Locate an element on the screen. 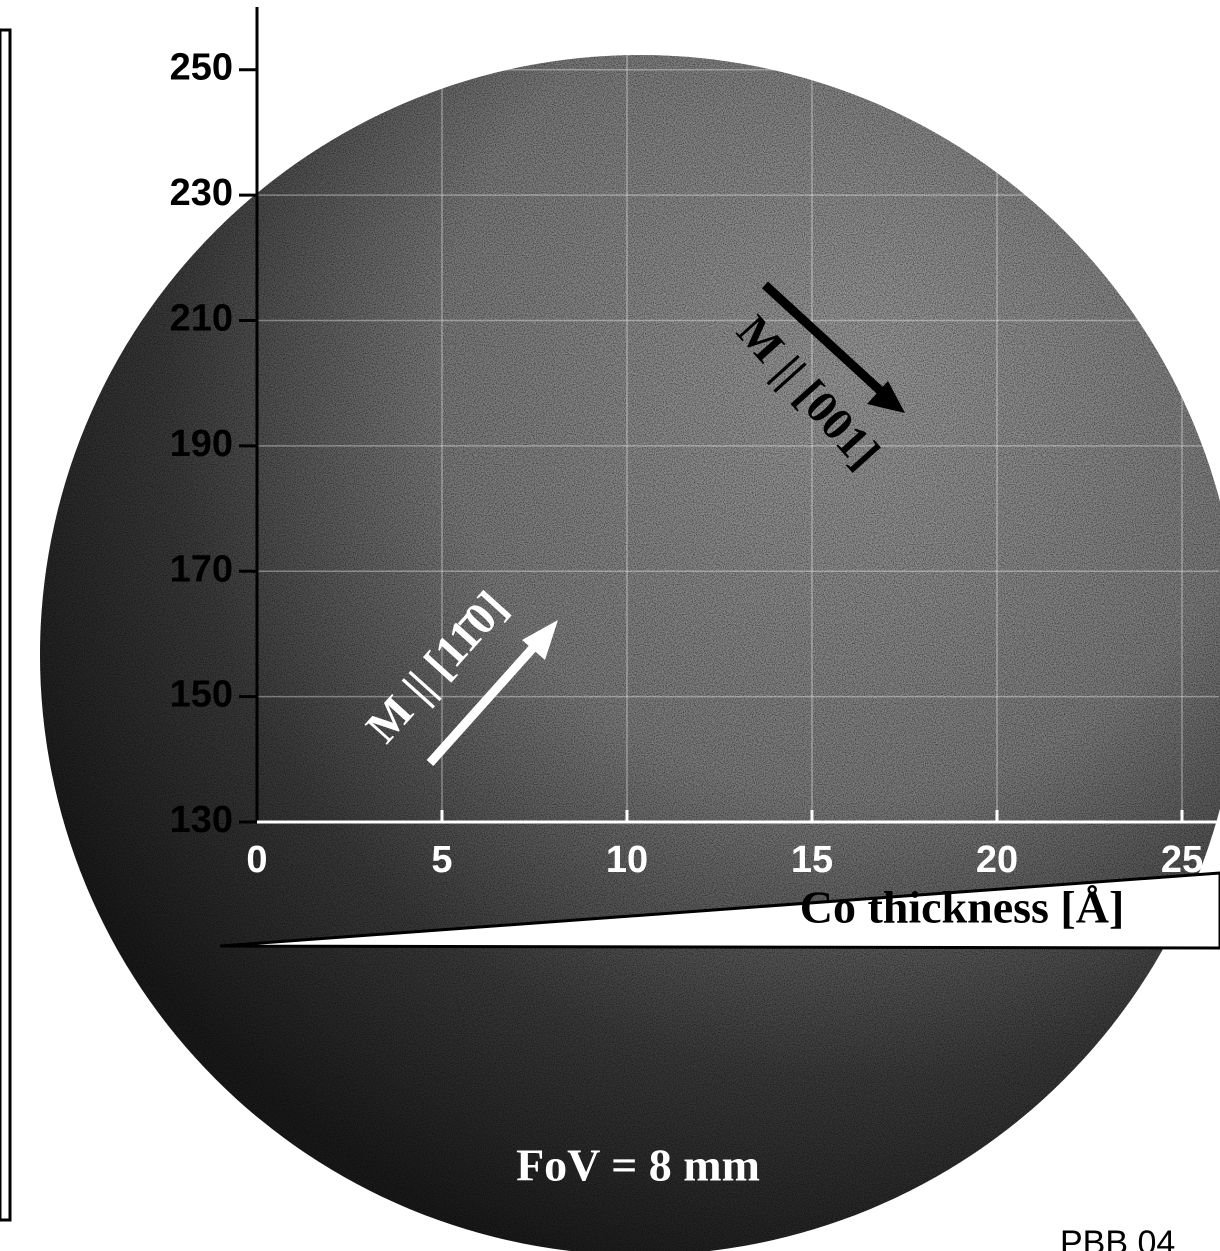  y-tick-label: 230 is located at coordinates (201, 193).